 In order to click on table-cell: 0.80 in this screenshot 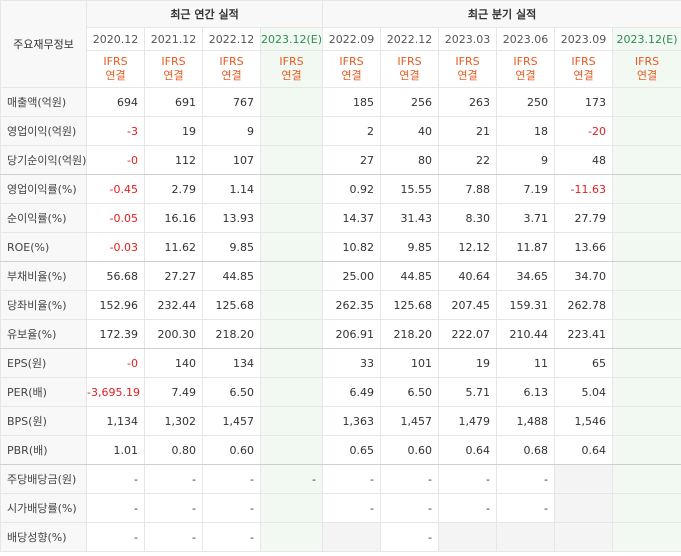, I will do `click(173, 450)`.